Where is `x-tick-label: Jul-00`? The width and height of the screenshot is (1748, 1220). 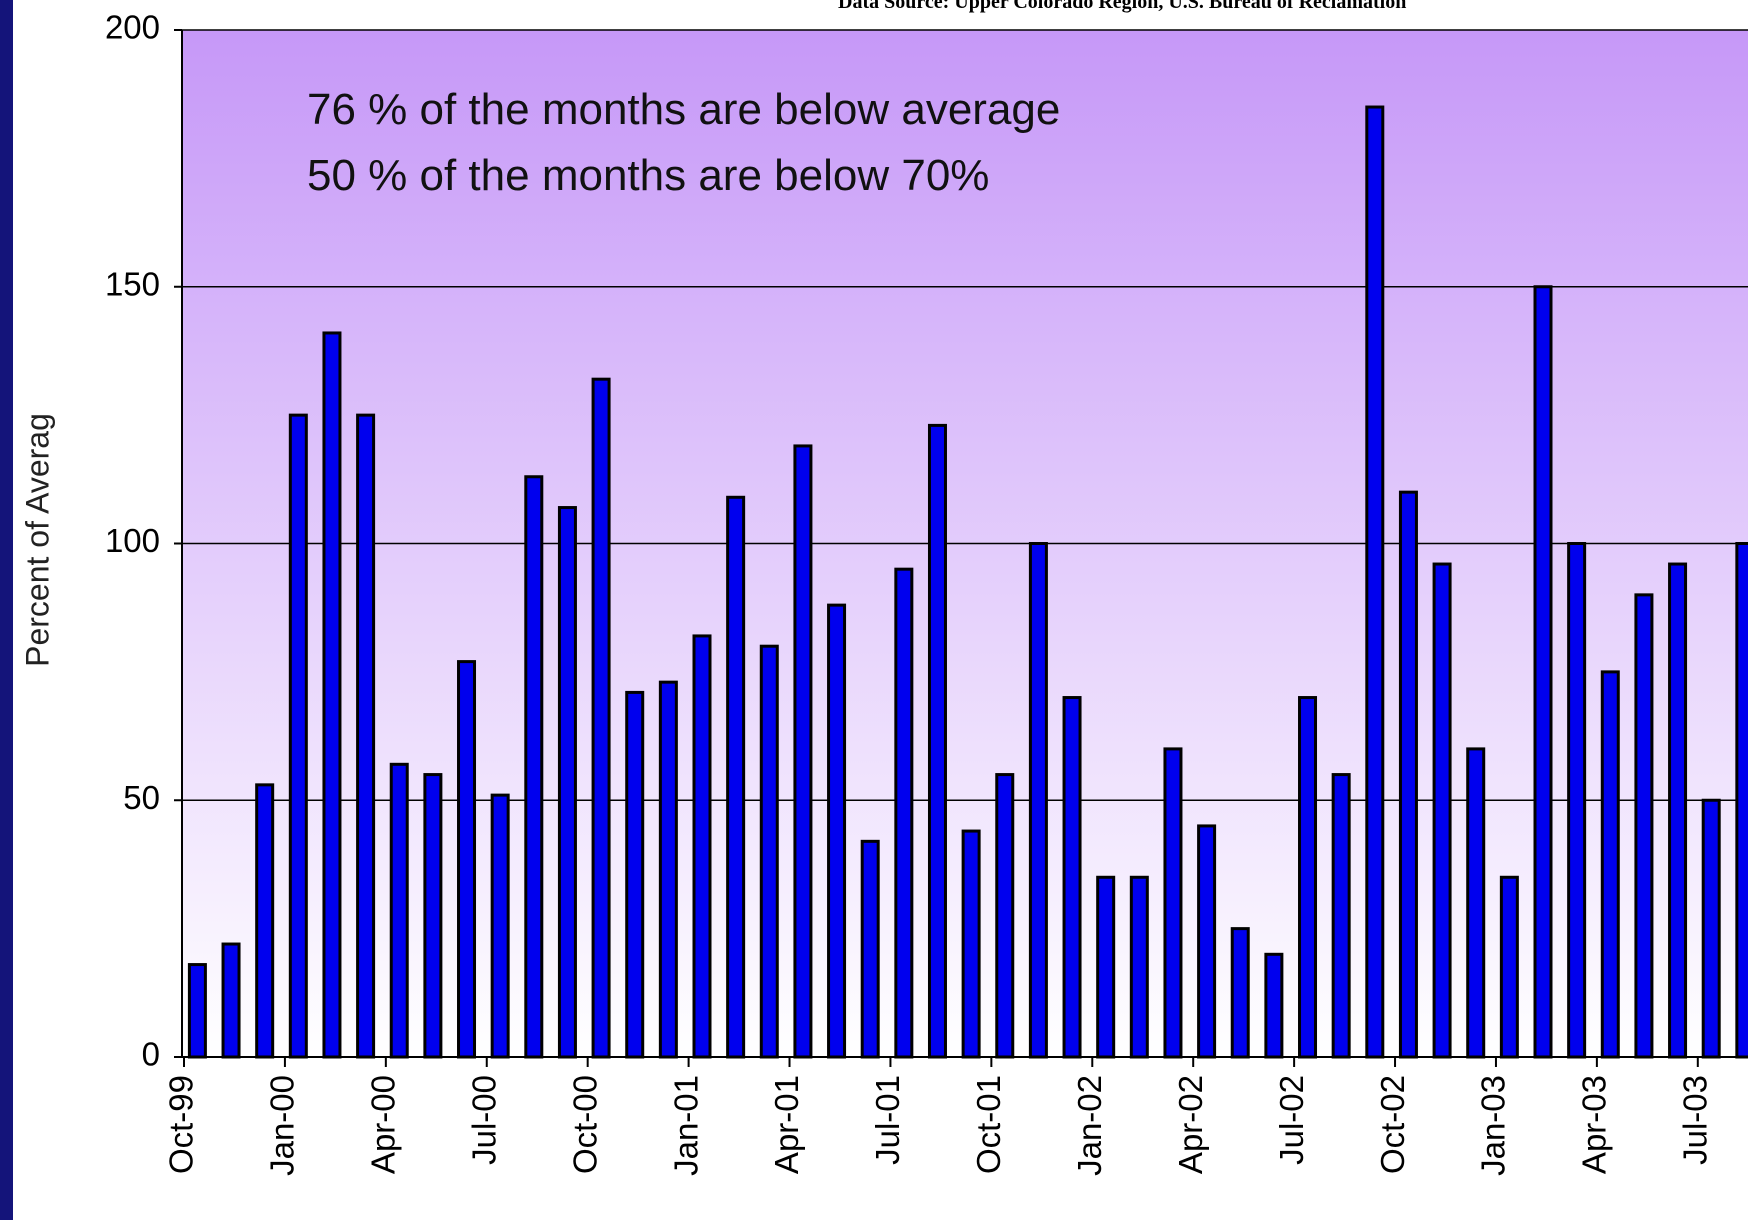 x-tick-label: Jul-00 is located at coordinates (483, 1120).